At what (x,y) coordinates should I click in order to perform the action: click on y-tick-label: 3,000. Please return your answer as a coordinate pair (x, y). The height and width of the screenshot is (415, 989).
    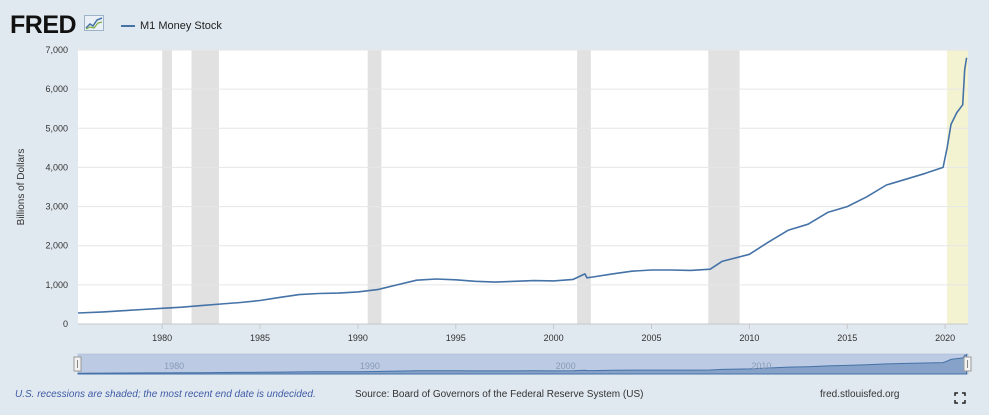
    Looking at the image, I should click on (56, 207).